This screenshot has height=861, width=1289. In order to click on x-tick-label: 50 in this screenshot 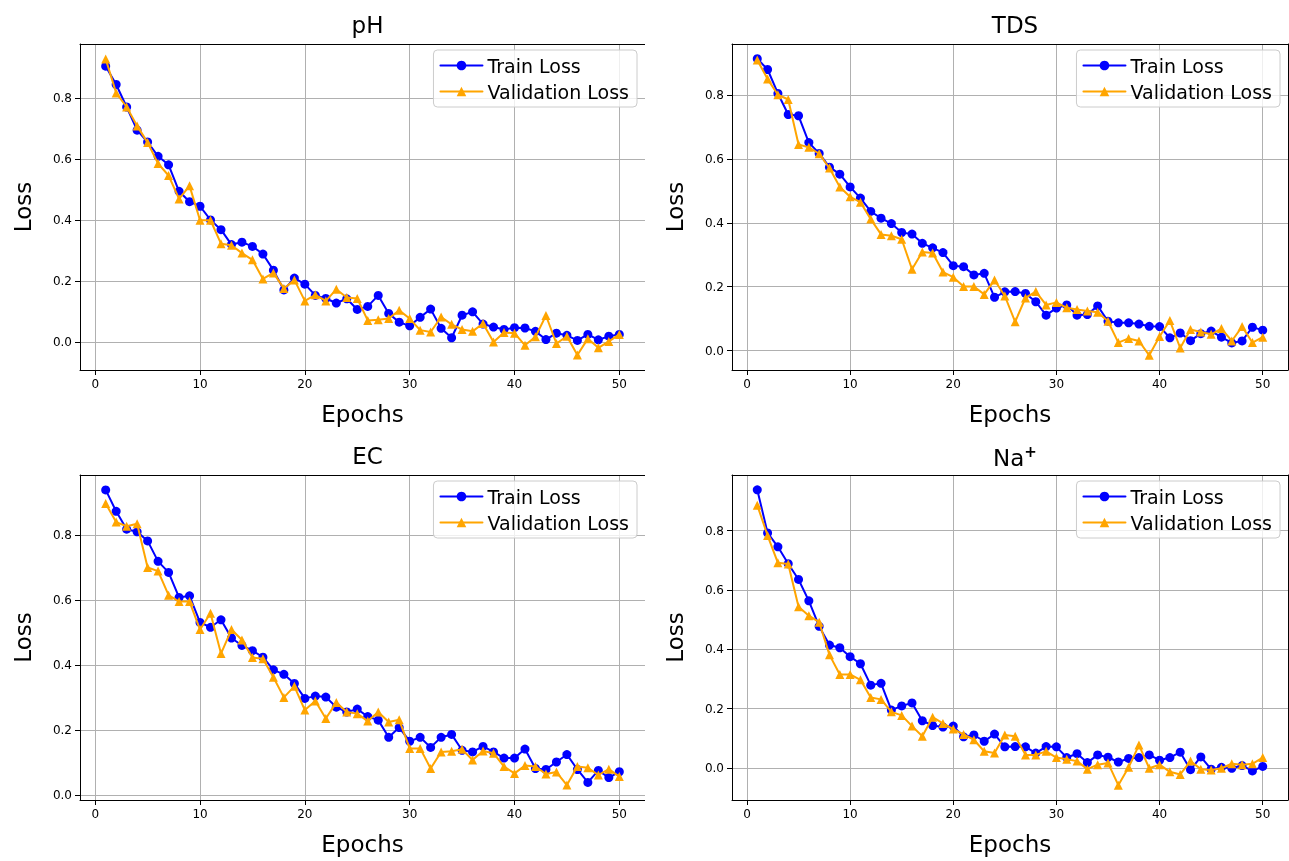, I will do `click(1263, 384)`.